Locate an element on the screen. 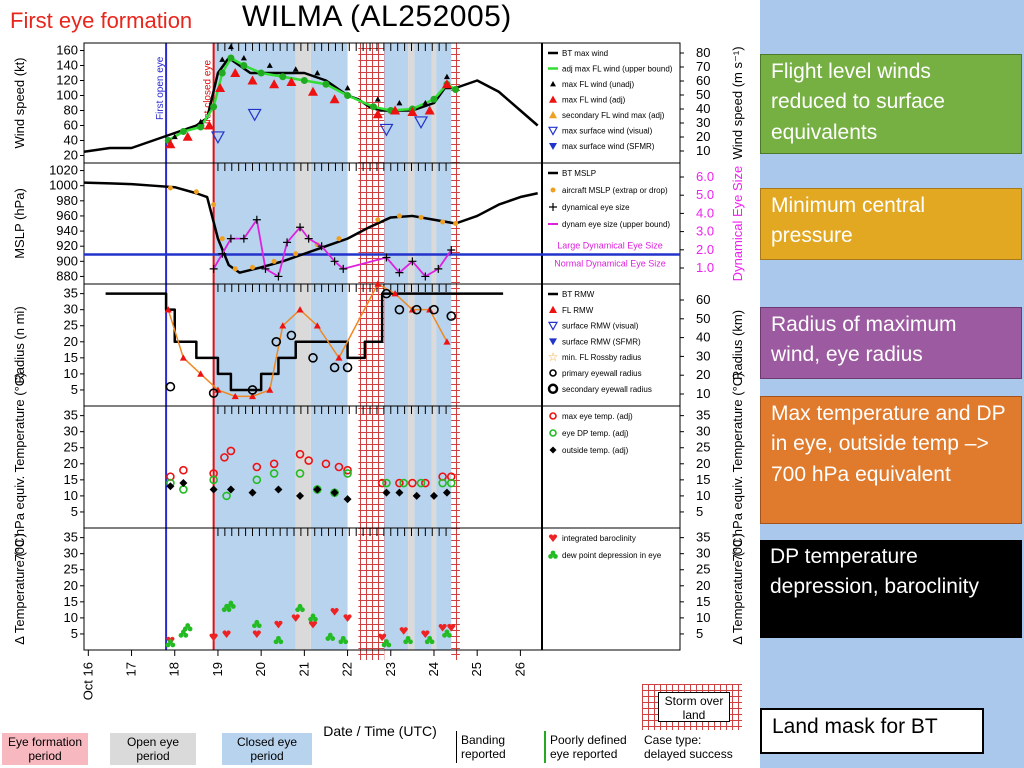 This screenshot has height=768, width=1024. key-closed-eye: Closed eye period is located at coordinates (267, 749).